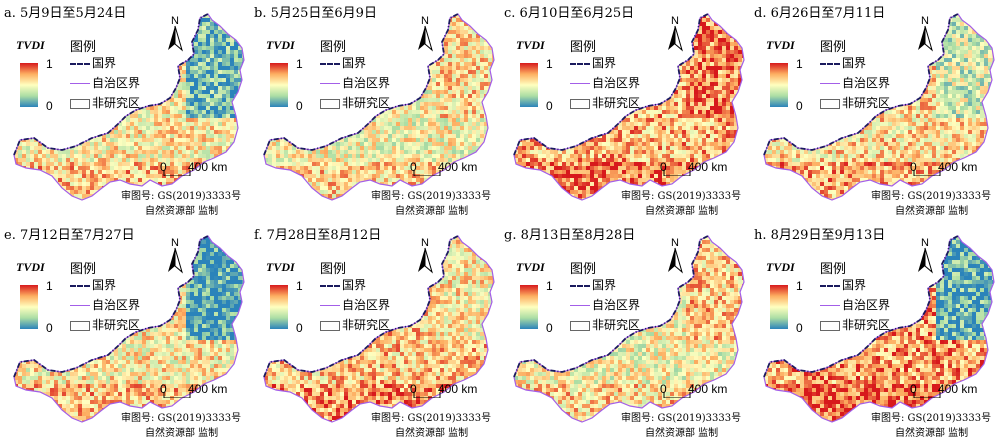  I want to click on tvdi-map, so click(629, 329).